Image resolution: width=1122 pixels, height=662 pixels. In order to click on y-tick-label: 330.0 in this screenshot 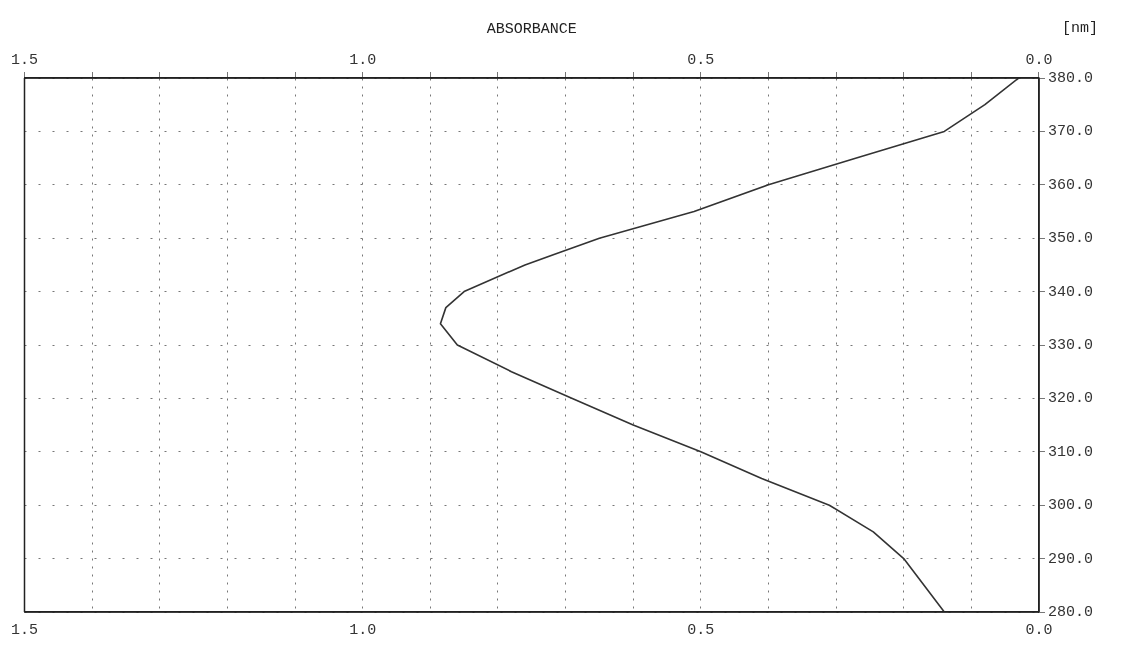, I will do `click(1070, 345)`.